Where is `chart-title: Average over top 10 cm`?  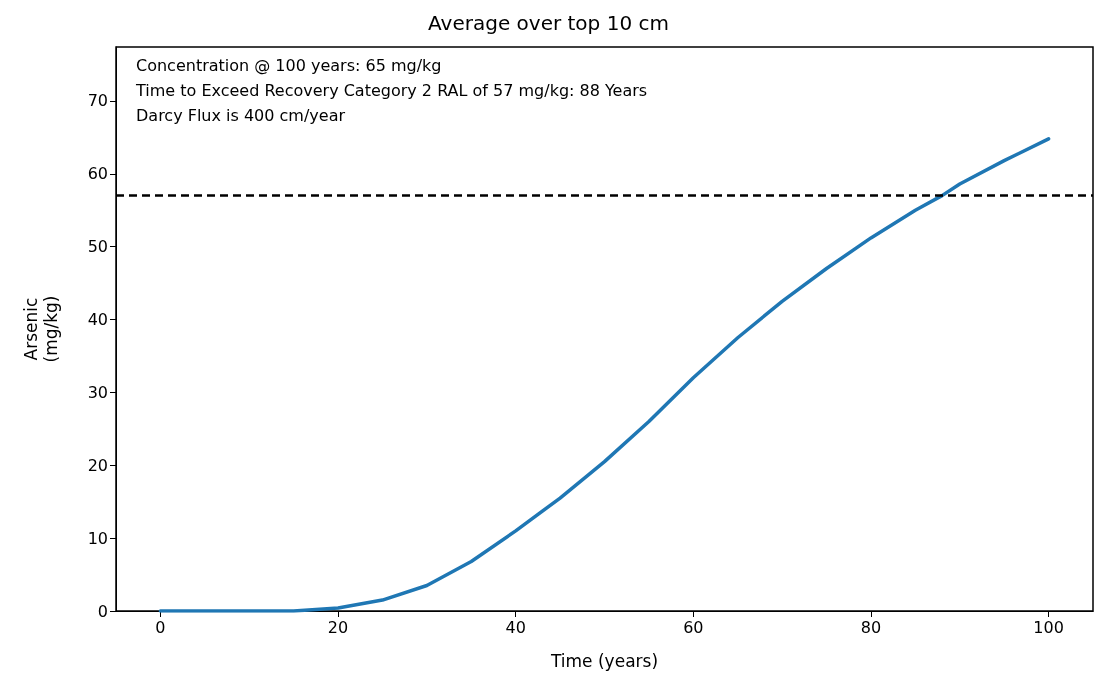 chart-title: Average over top 10 cm is located at coordinates (548, 23).